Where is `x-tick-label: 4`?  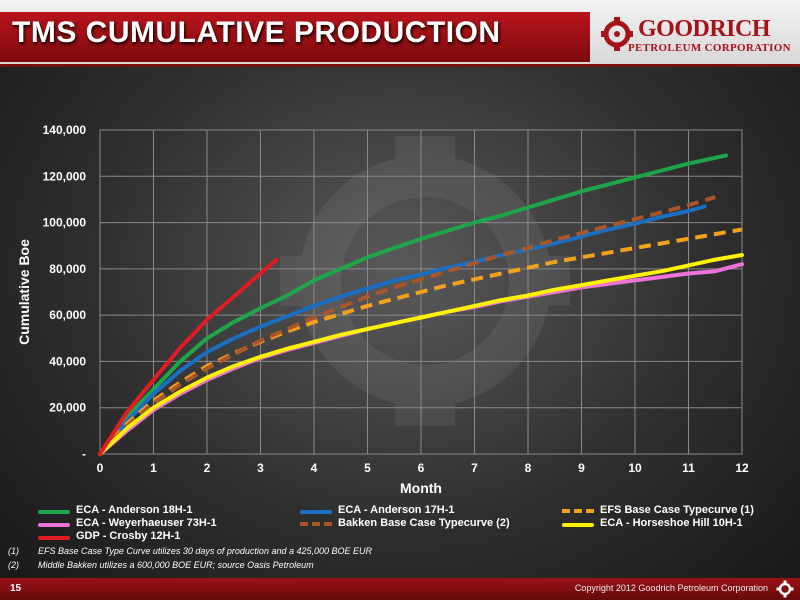
x-tick-label: 4 is located at coordinates (314, 468).